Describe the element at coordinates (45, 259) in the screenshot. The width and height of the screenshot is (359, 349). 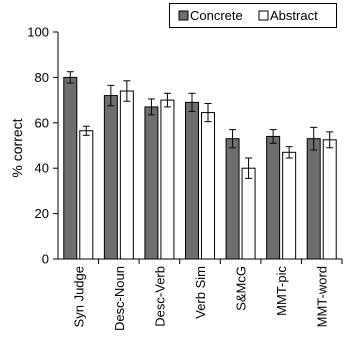
I see `y-tick-label: 0` at that location.